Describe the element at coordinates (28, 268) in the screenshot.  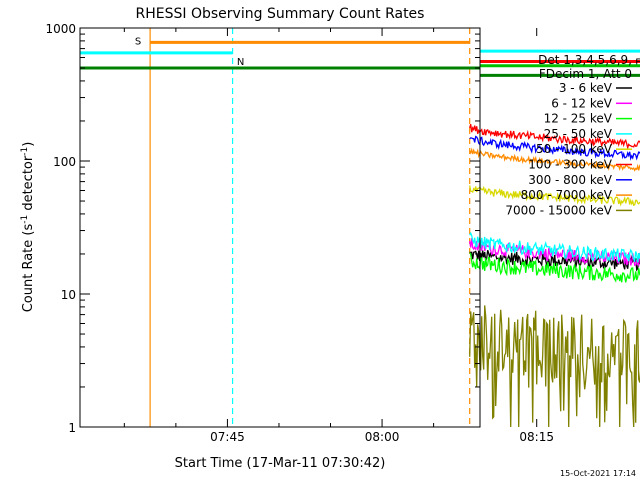
I see `y-axis-title-main: Count Rate (s` at that location.